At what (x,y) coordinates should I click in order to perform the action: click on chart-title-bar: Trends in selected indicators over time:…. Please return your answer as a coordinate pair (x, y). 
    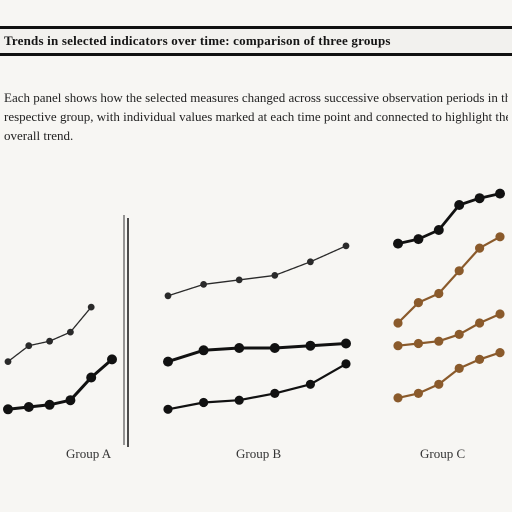
    Looking at the image, I should click on (256, 41).